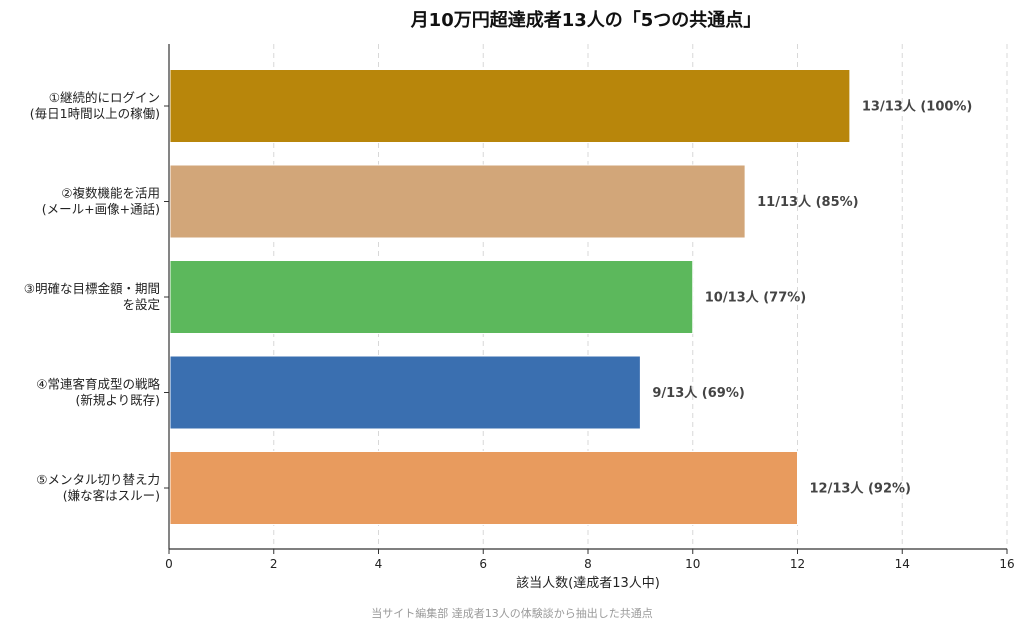 Image resolution: width=1024 pixels, height=631 pixels. Describe the element at coordinates (807, 202) in the screenshot. I see `bar-value-label: 11/13人 (85%)` at that location.